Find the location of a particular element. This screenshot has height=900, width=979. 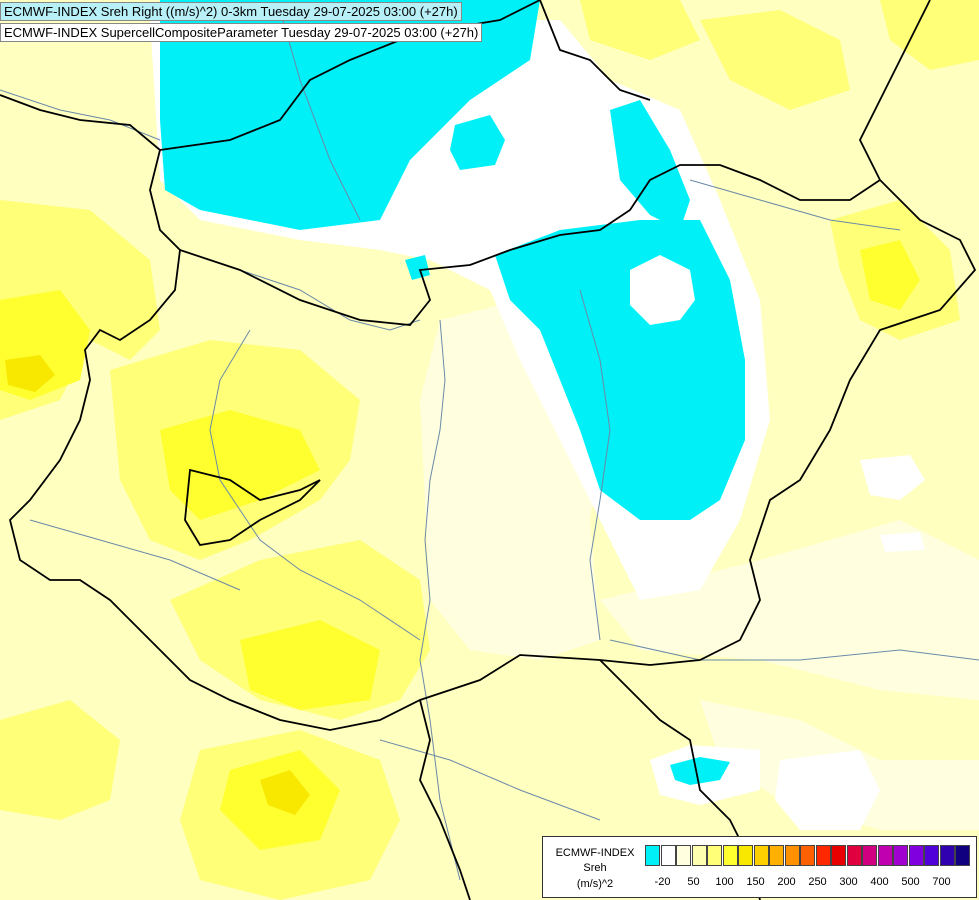

legend-tick-label: 700 is located at coordinates (941, 882).